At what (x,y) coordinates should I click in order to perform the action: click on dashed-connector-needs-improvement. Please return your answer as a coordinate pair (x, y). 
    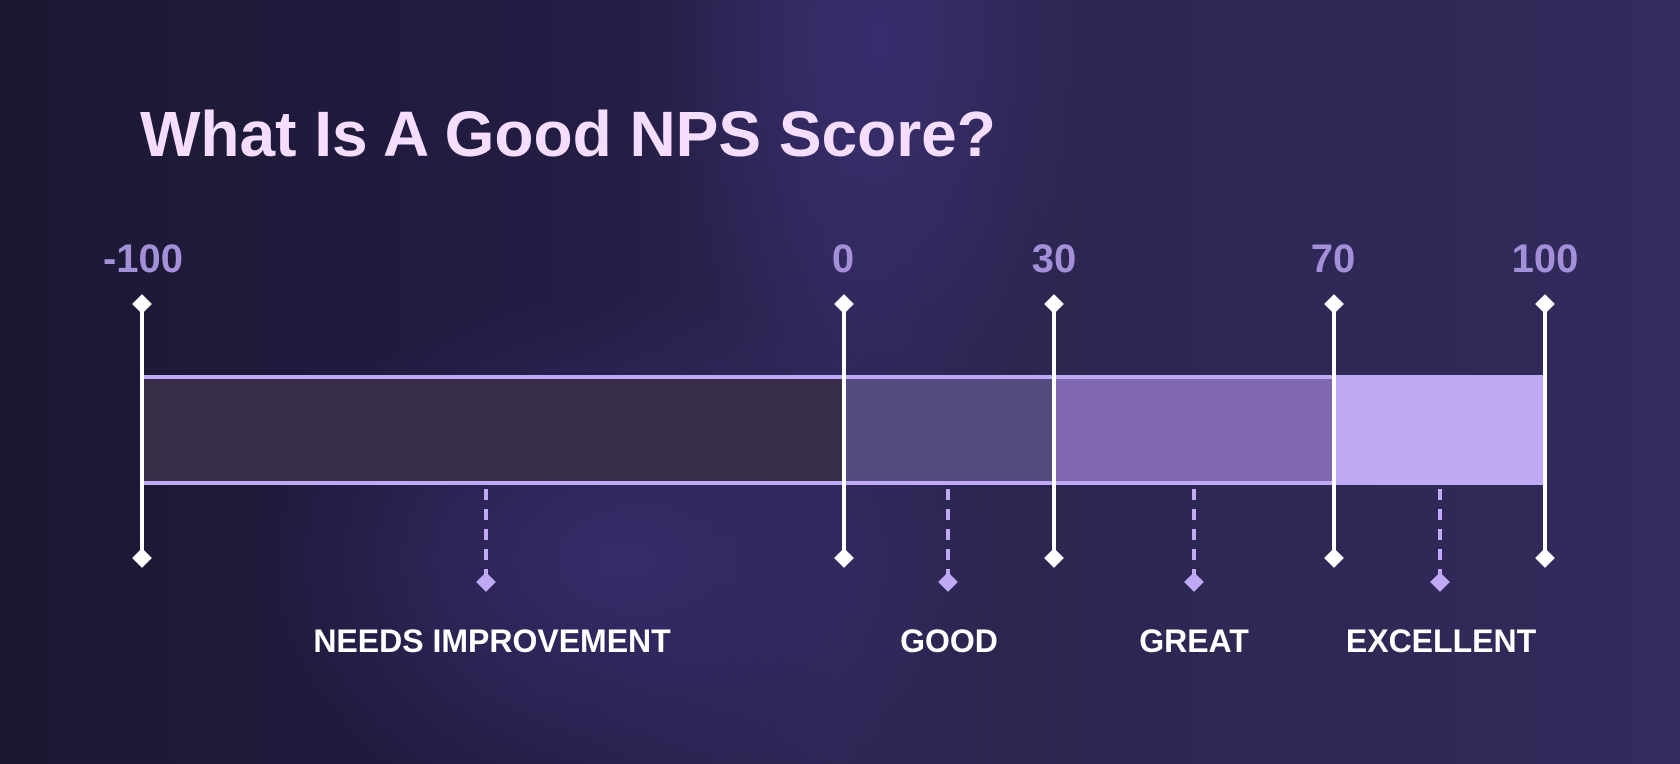
    Looking at the image, I should click on (486, 532).